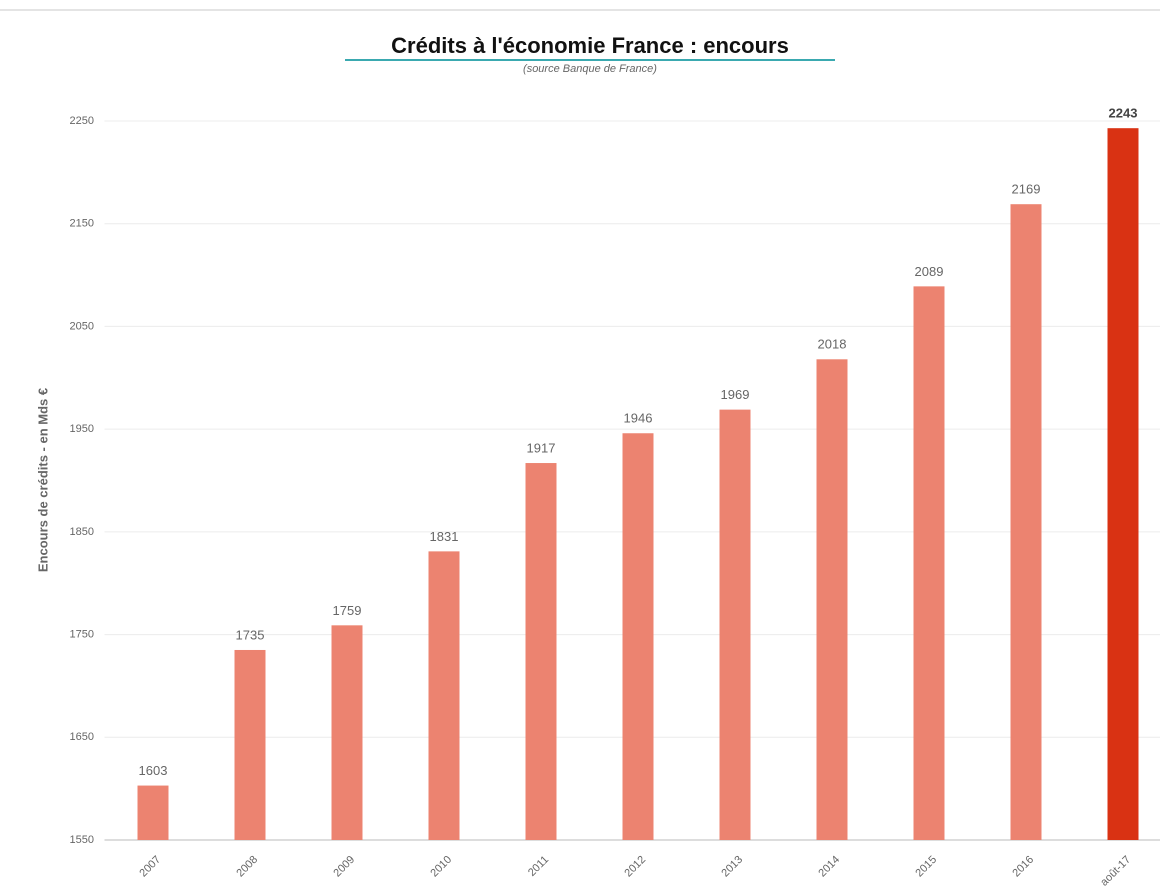 The height and width of the screenshot is (886, 1160). Describe the element at coordinates (1115, 870) in the screenshot. I see `x-tick-label: août-17` at that location.